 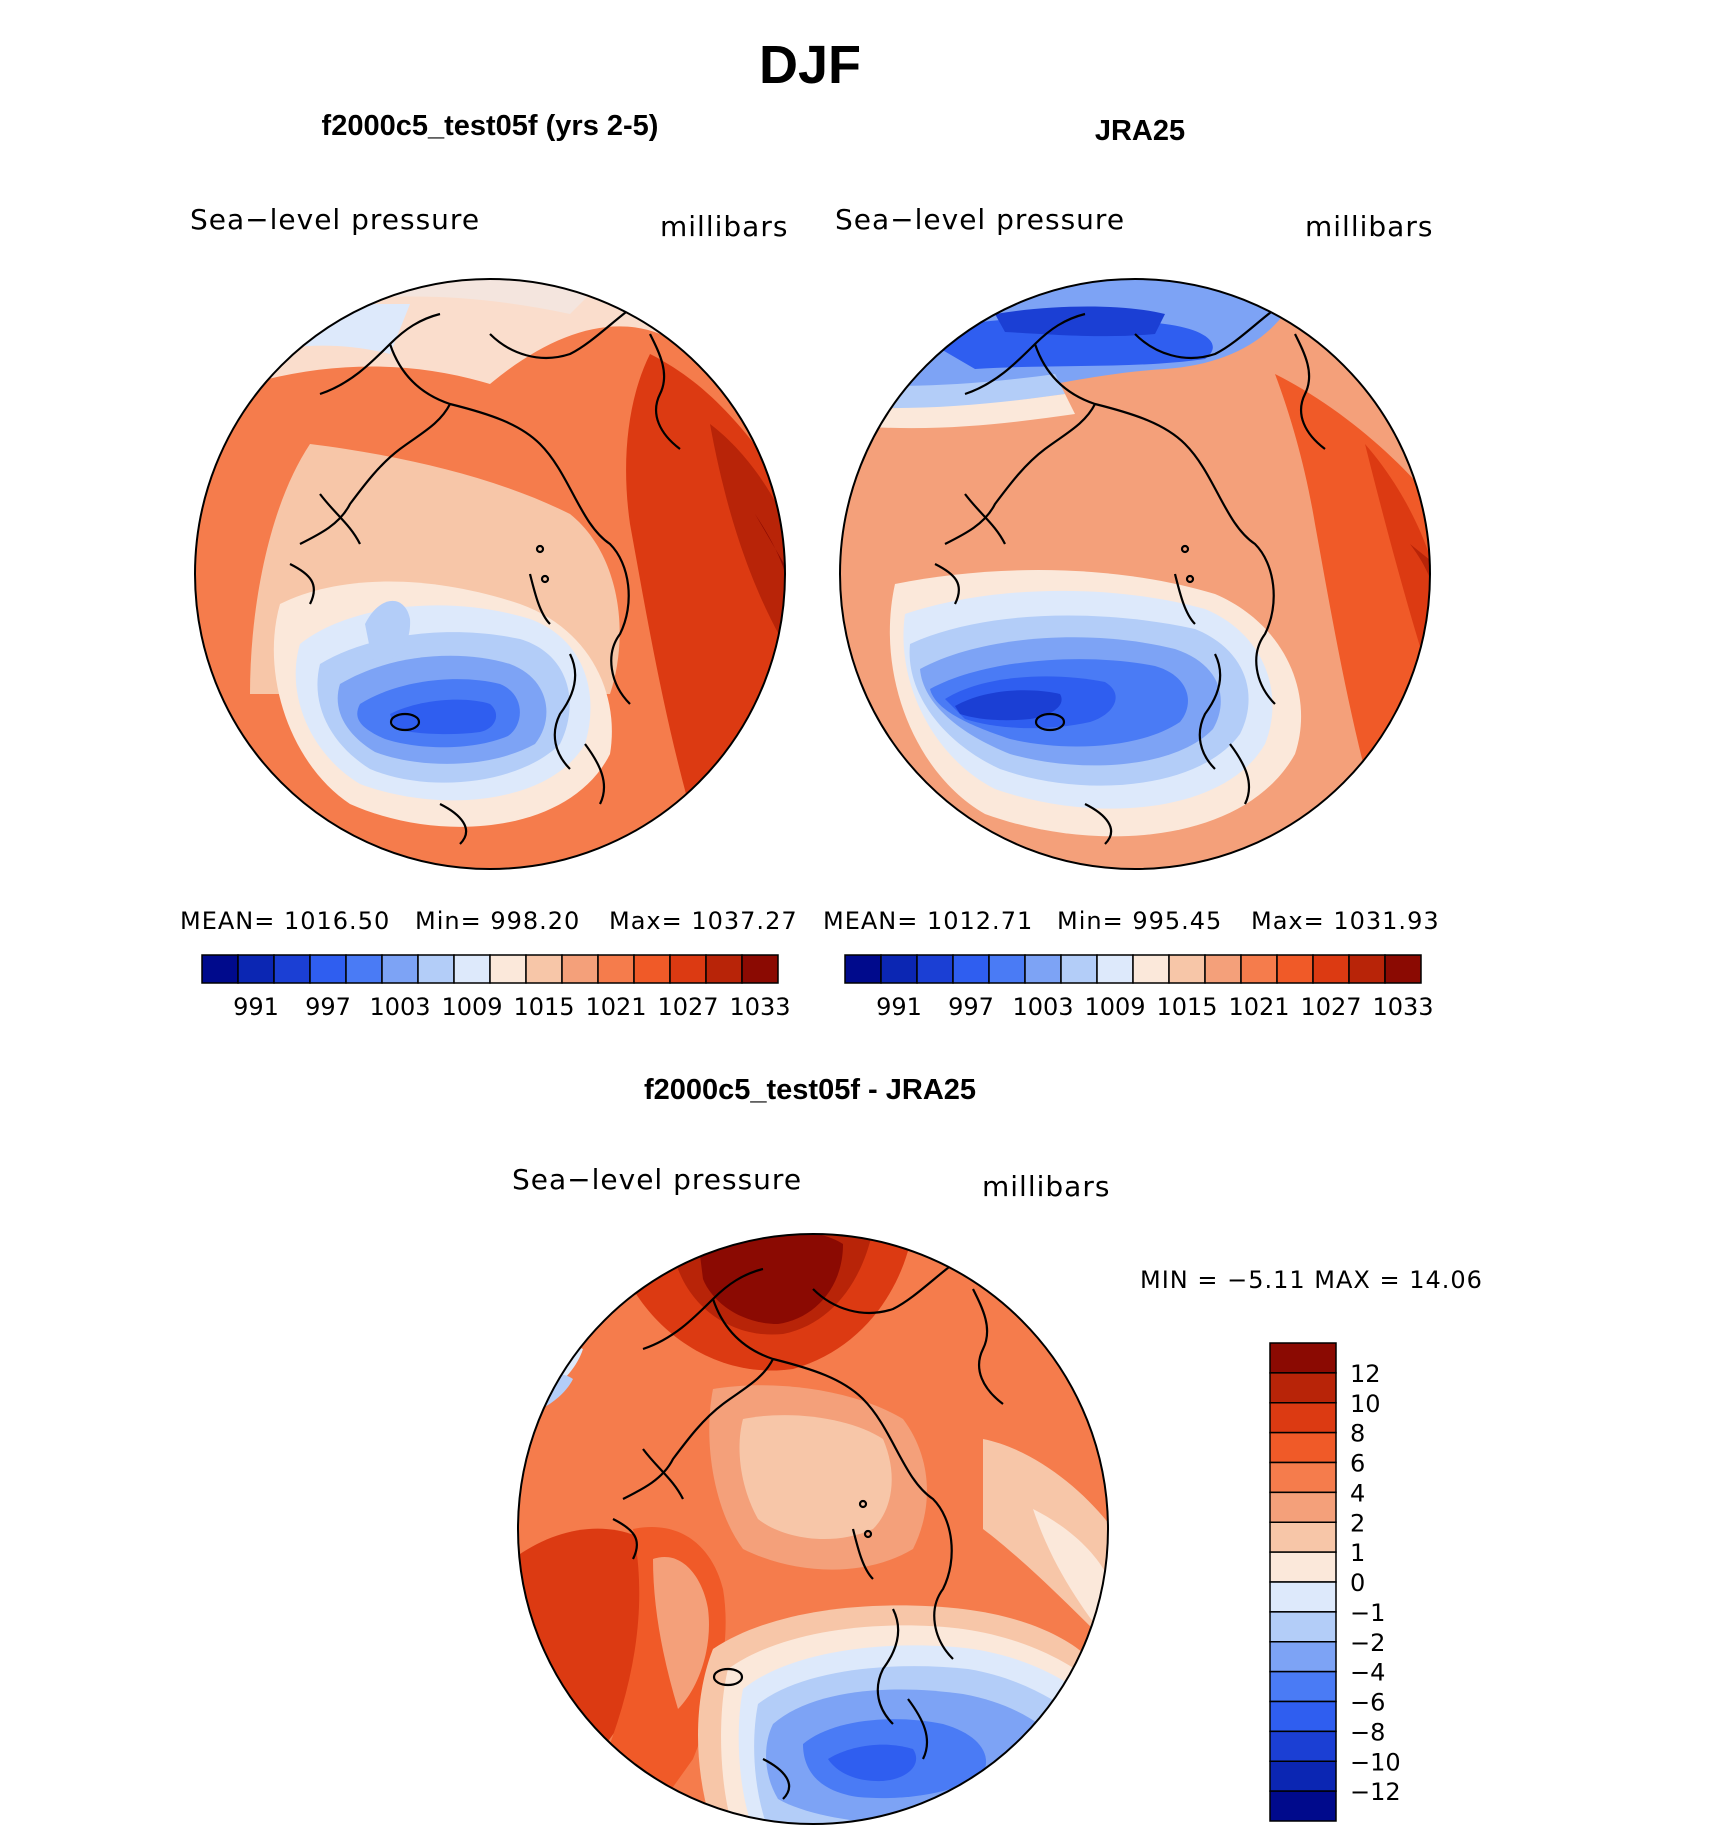 What do you see at coordinates (1140, 131) in the screenshot?
I see `panel2-title: JRA25` at bounding box center [1140, 131].